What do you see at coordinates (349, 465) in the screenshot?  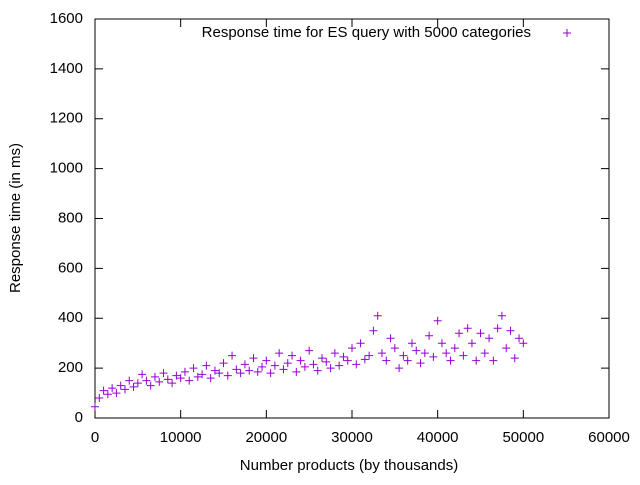 I see `x-axis-label: Number products (by thousands)` at bounding box center [349, 465].